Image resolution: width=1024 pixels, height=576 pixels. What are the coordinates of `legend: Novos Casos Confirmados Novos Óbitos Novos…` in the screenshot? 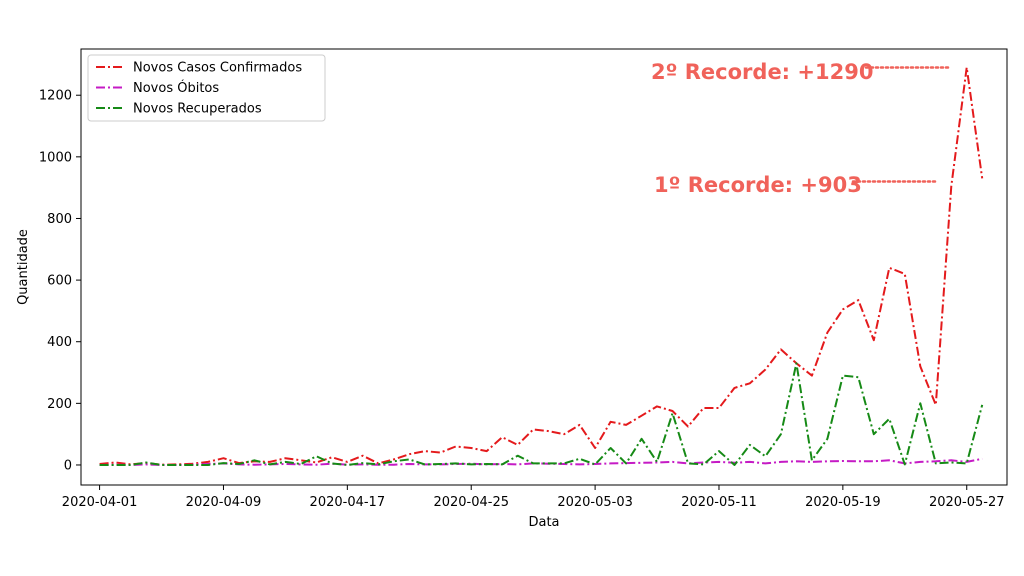 It's located at (206, 88).